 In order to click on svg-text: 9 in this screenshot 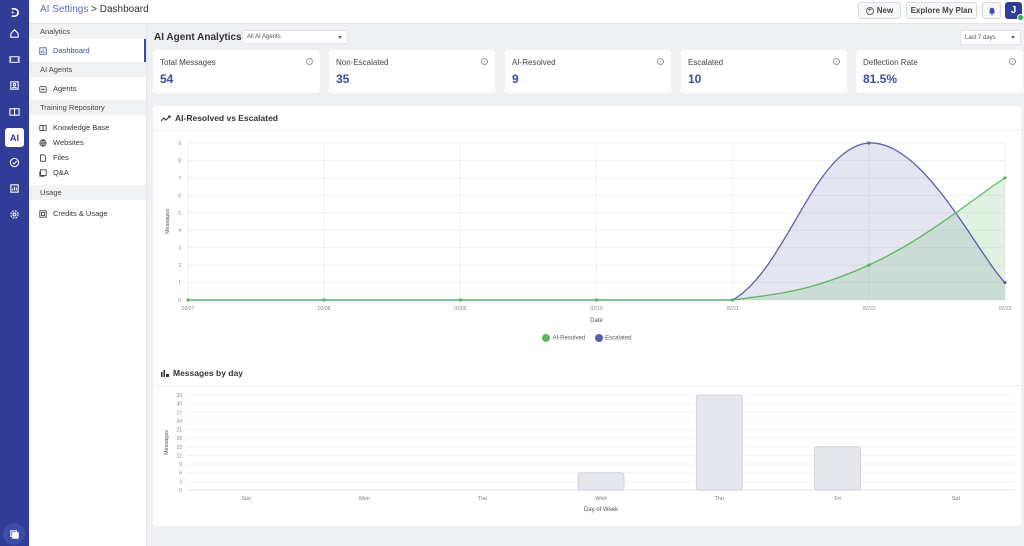, I will do `click(179, 144)`.